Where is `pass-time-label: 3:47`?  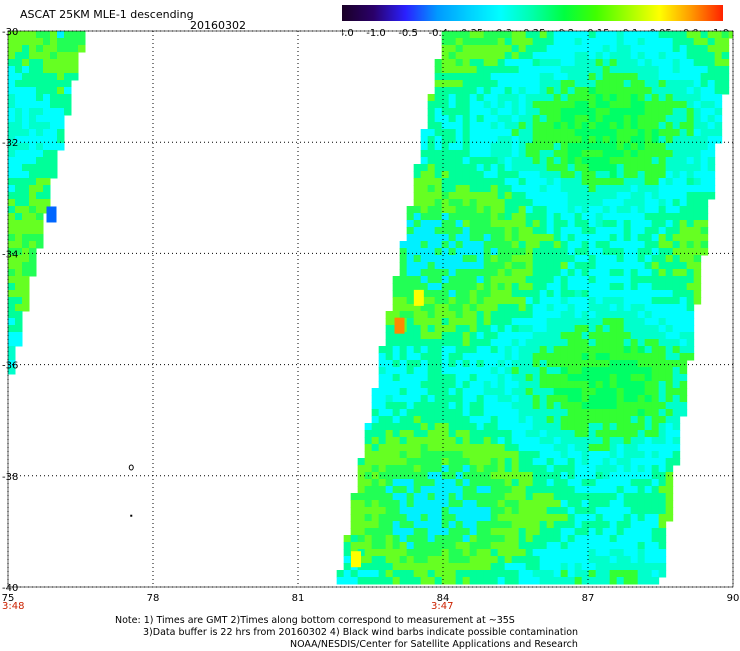 pass-time-label: 3:47 is located at coordinates (442, 606).